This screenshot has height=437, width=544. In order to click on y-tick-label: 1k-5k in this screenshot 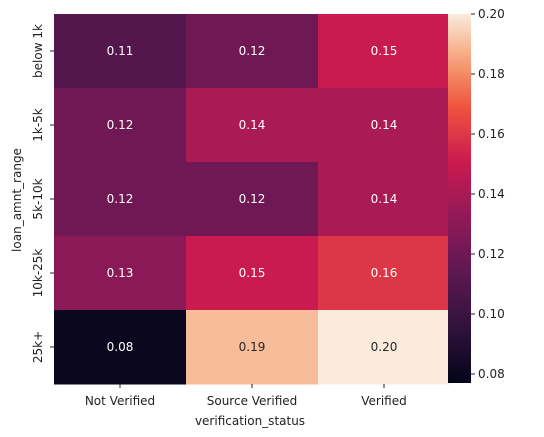, I will do `click(38, 125)`.